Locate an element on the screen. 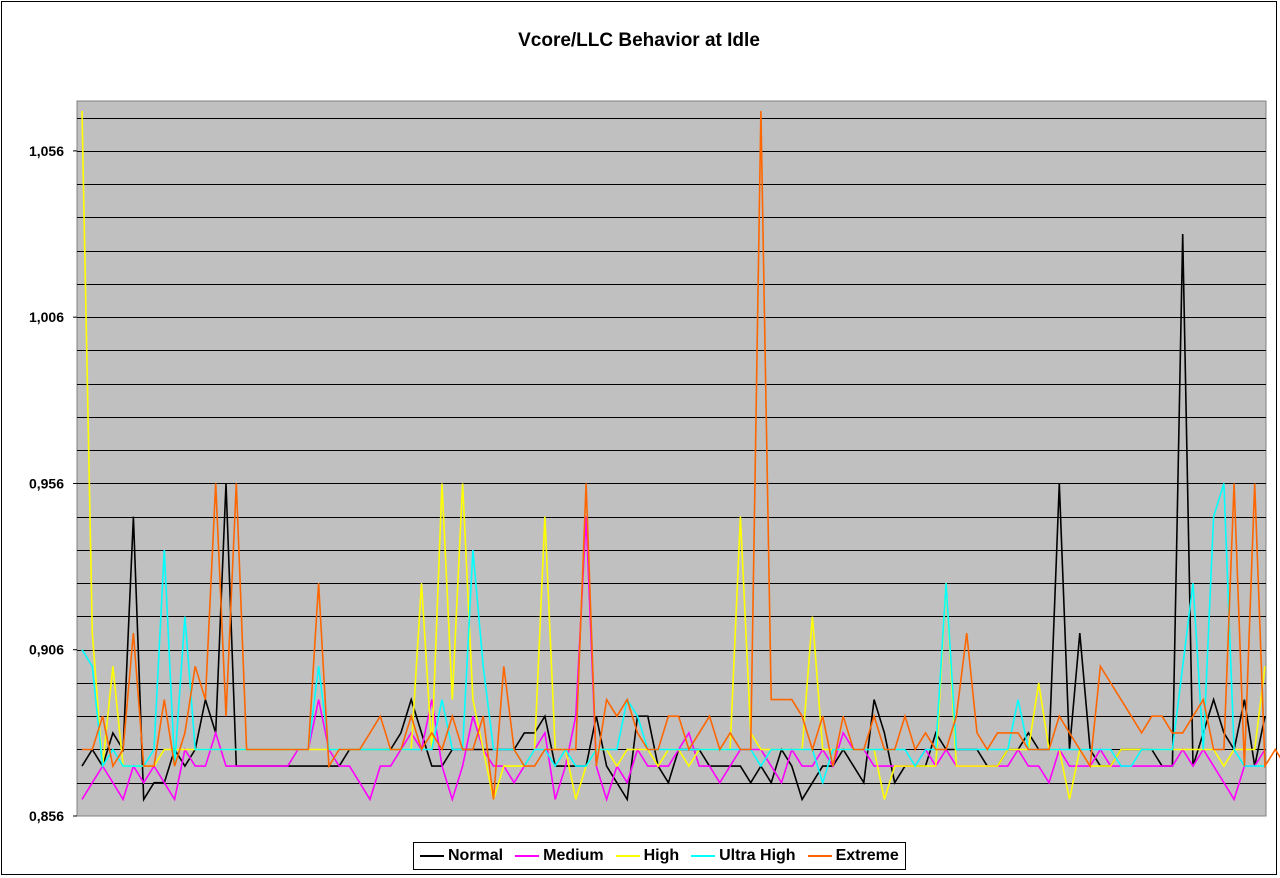  y-tick-label: 0,956 is located at coordinates (46, 483).